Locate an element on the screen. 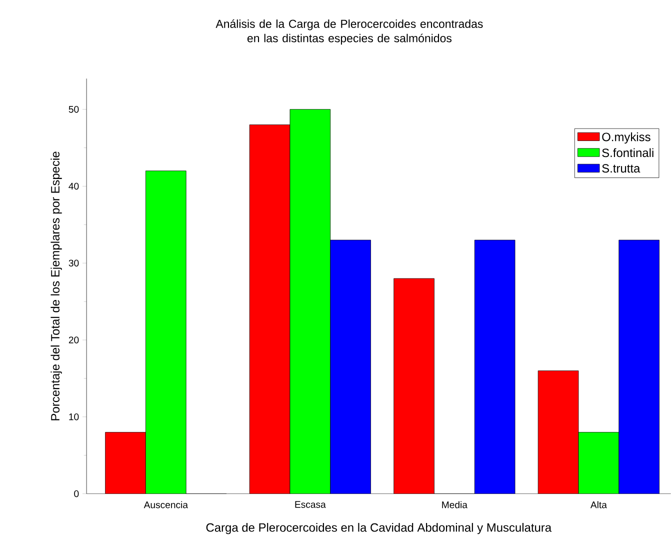 This screenshot has height=547, width=671. y-tick-label: 10 is located at coordinates (74, 417).